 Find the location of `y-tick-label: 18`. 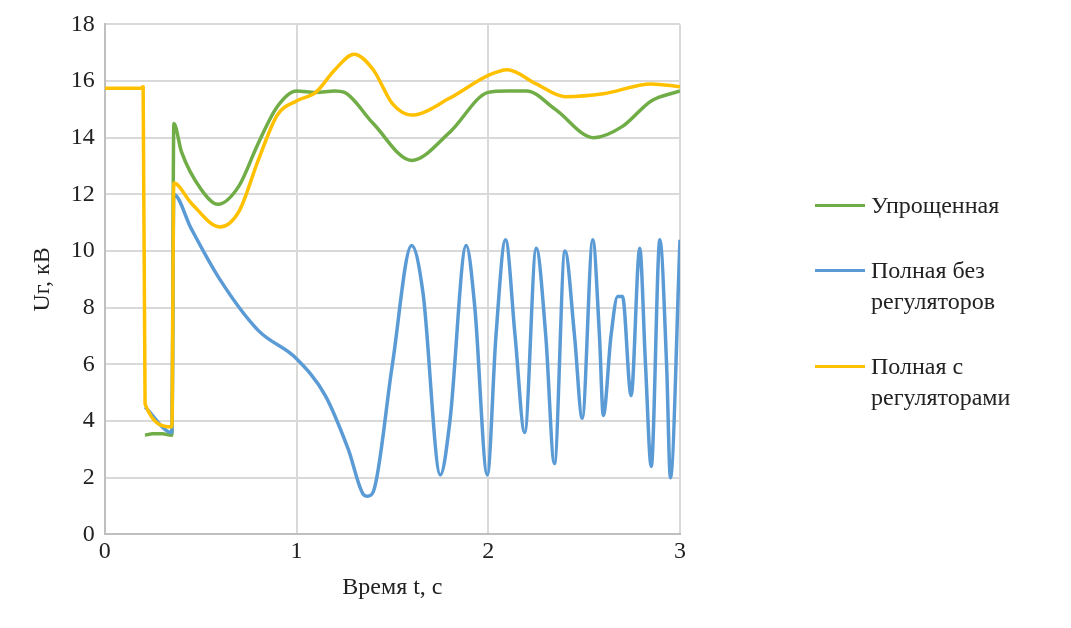

y-tick-label: 18 is located at coordinates (82, 22).